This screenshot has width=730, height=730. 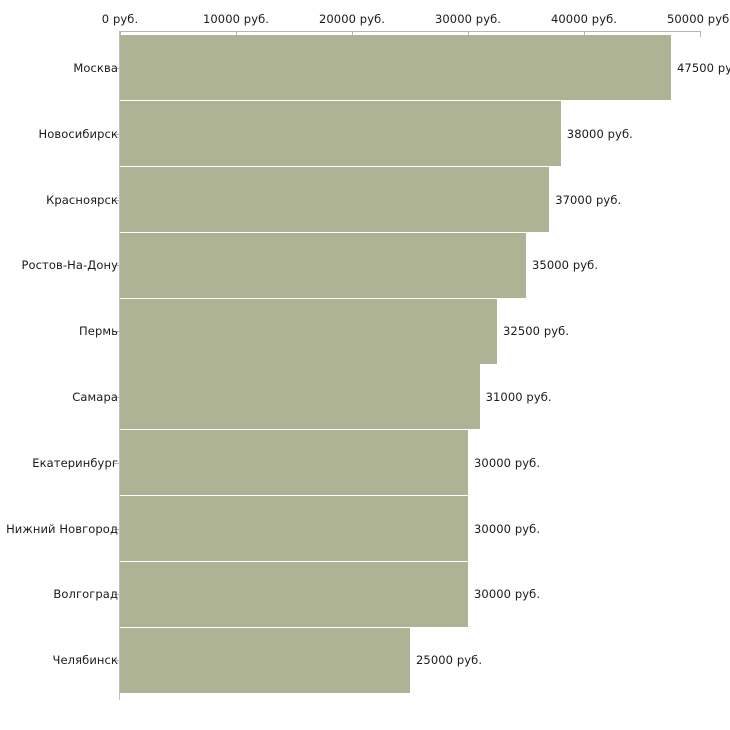 I want to click on bar-value-label: 32500 руб., so click(x=536, y=331).